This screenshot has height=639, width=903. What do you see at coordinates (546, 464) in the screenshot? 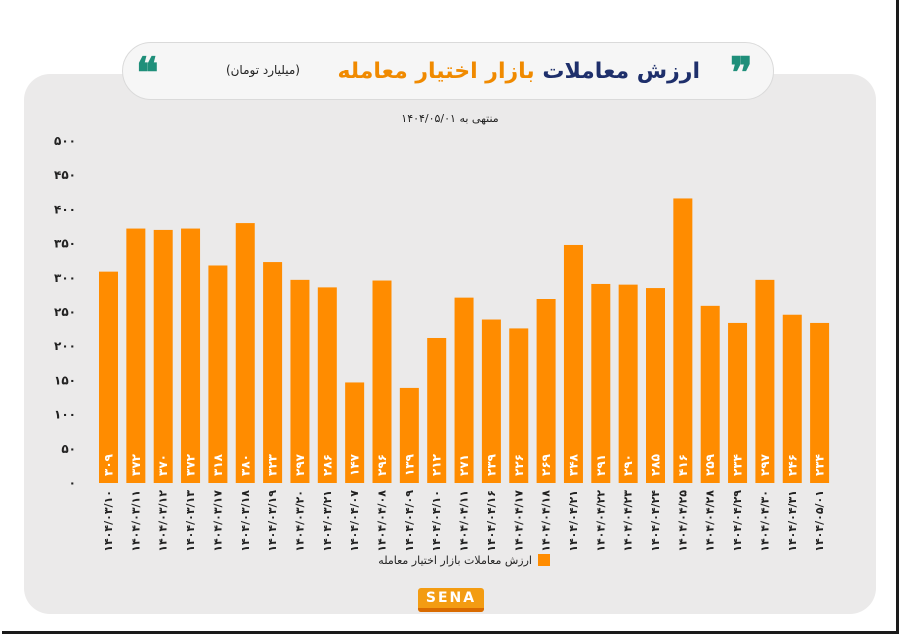
I see `bar-value-label: ۲۶۹` at bounding box center [546, 464].